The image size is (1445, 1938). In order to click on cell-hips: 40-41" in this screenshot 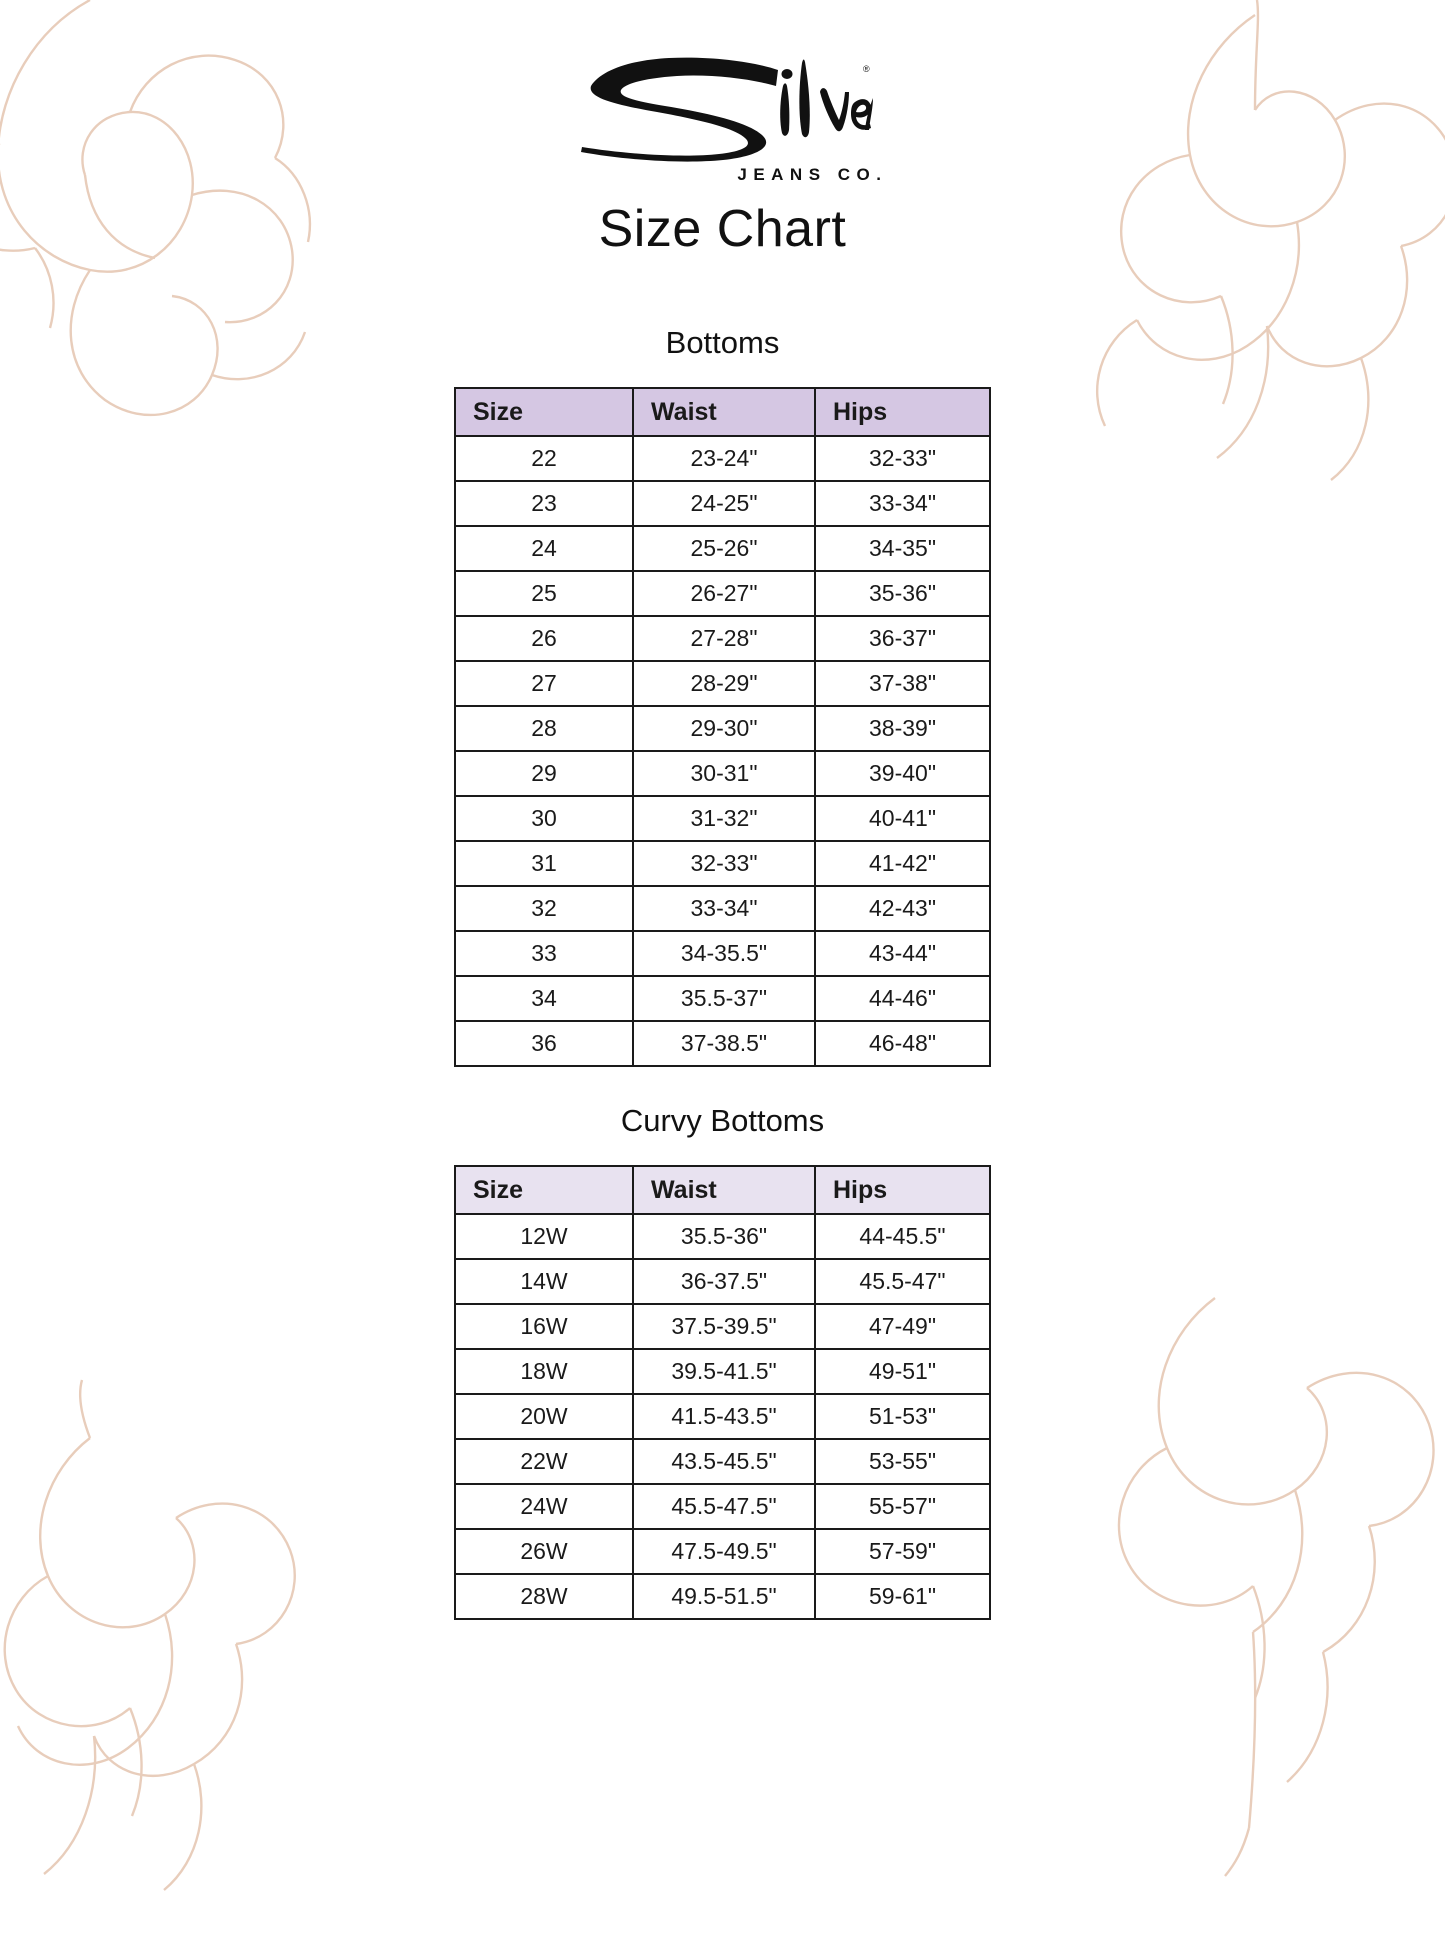, I will do `click(902, 818)`.